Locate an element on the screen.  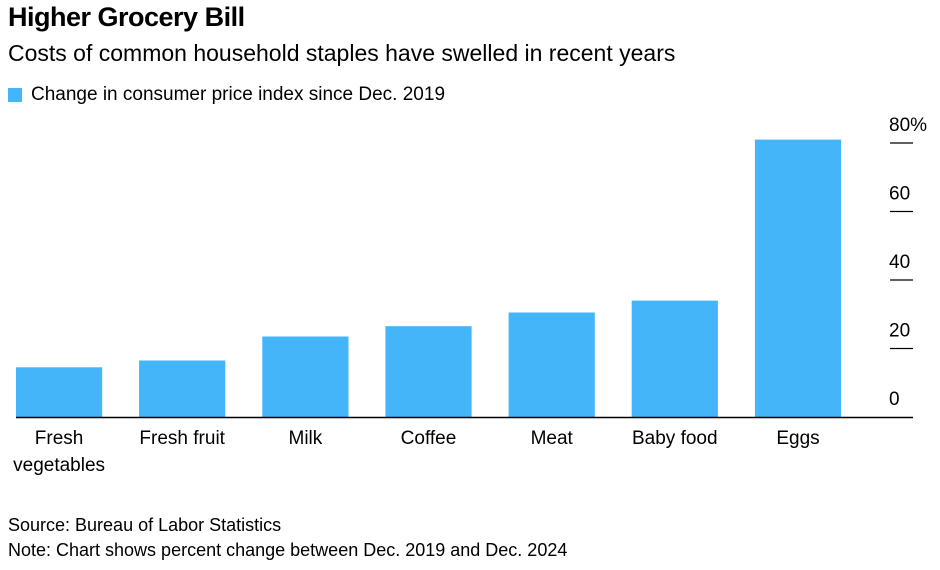
source-note: Source: Bureau of Labor Statistics is located at coordinates (145, 525).